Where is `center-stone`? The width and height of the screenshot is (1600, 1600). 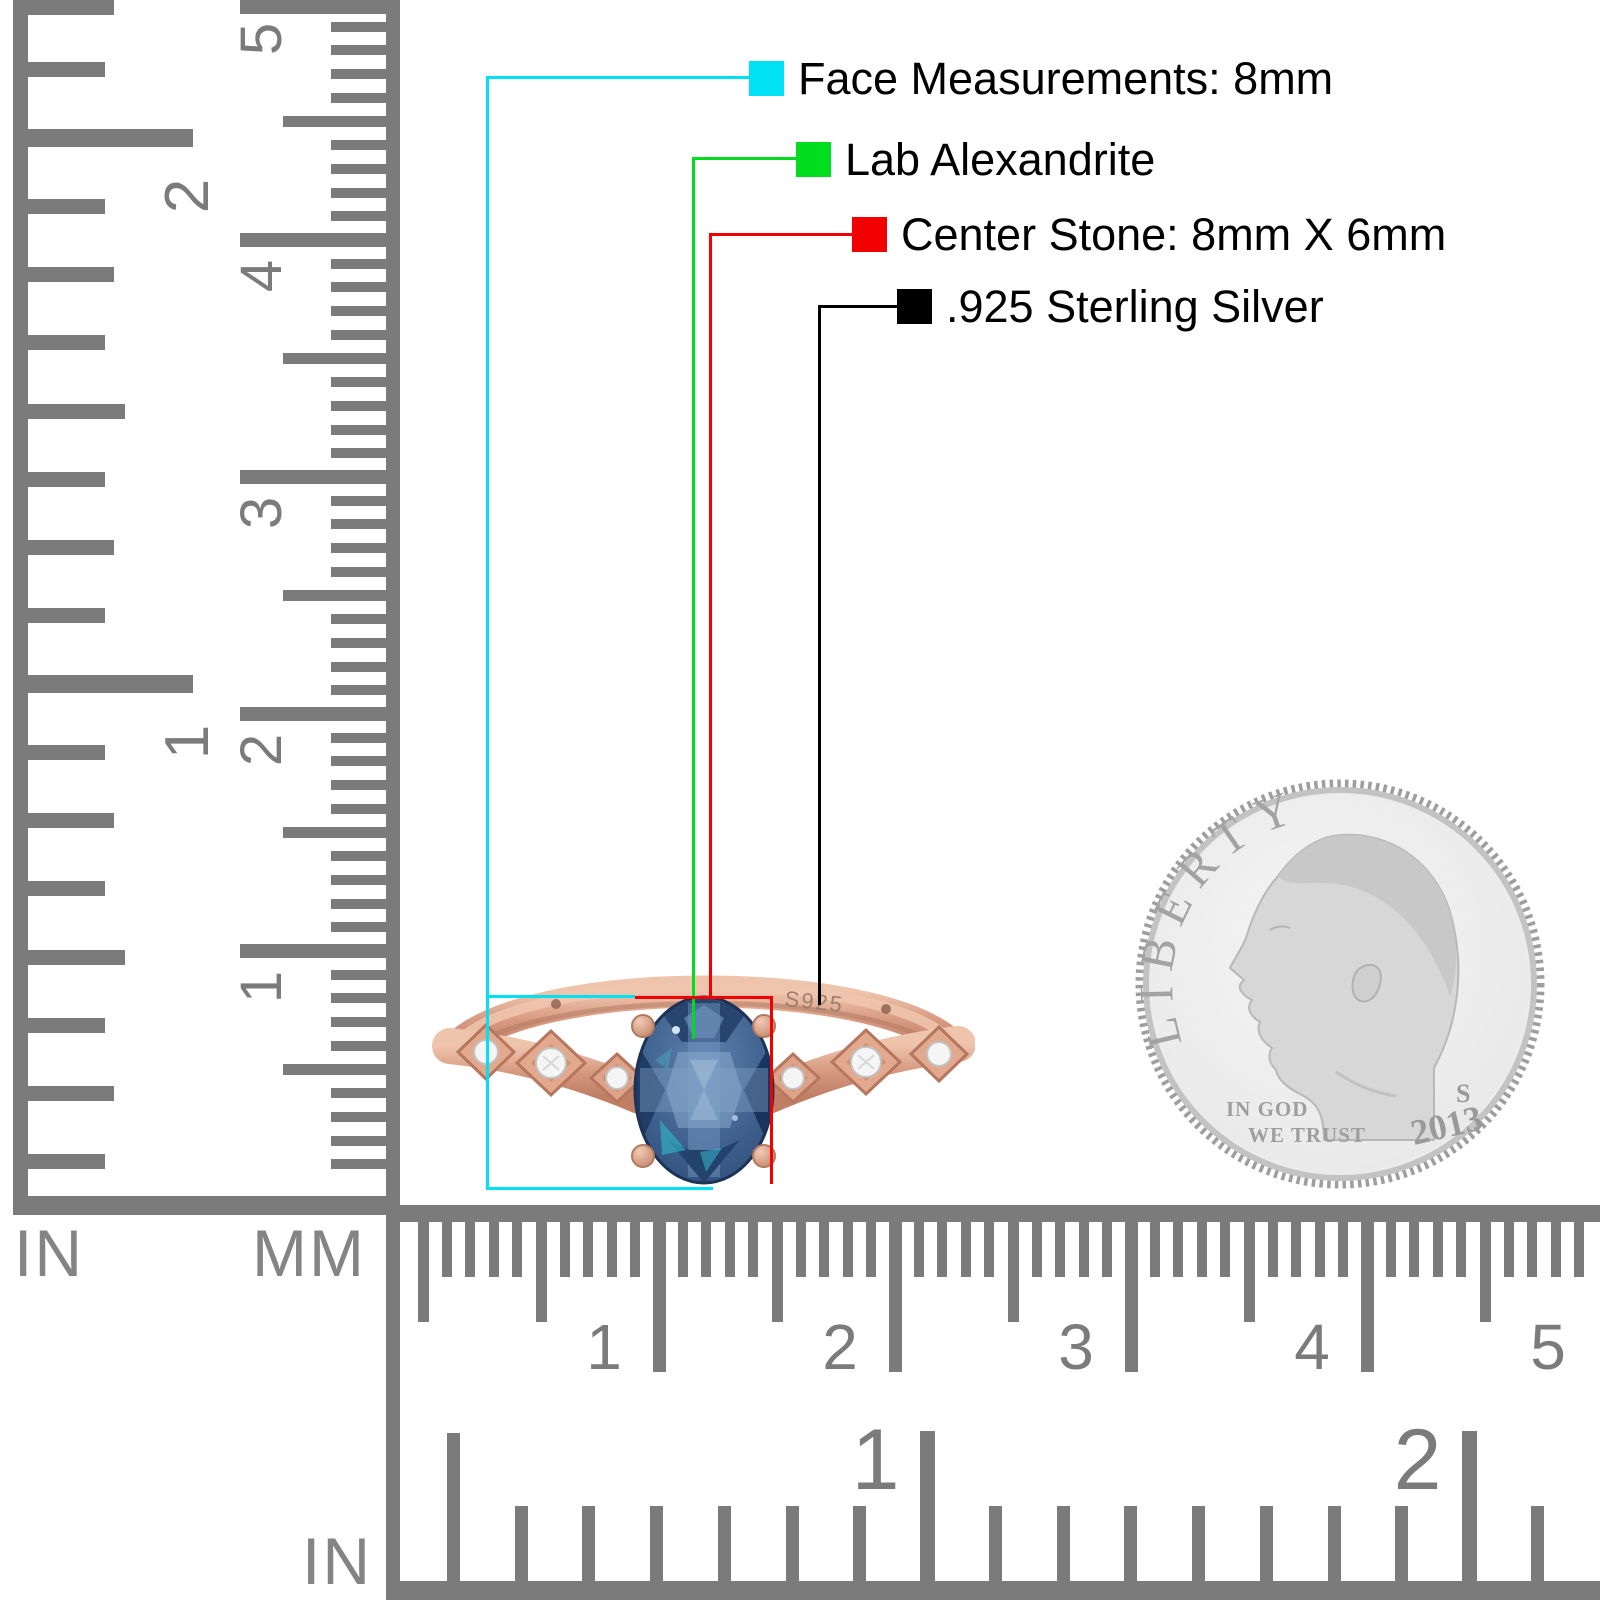
center-stone is located at coordinates (703, 1090).